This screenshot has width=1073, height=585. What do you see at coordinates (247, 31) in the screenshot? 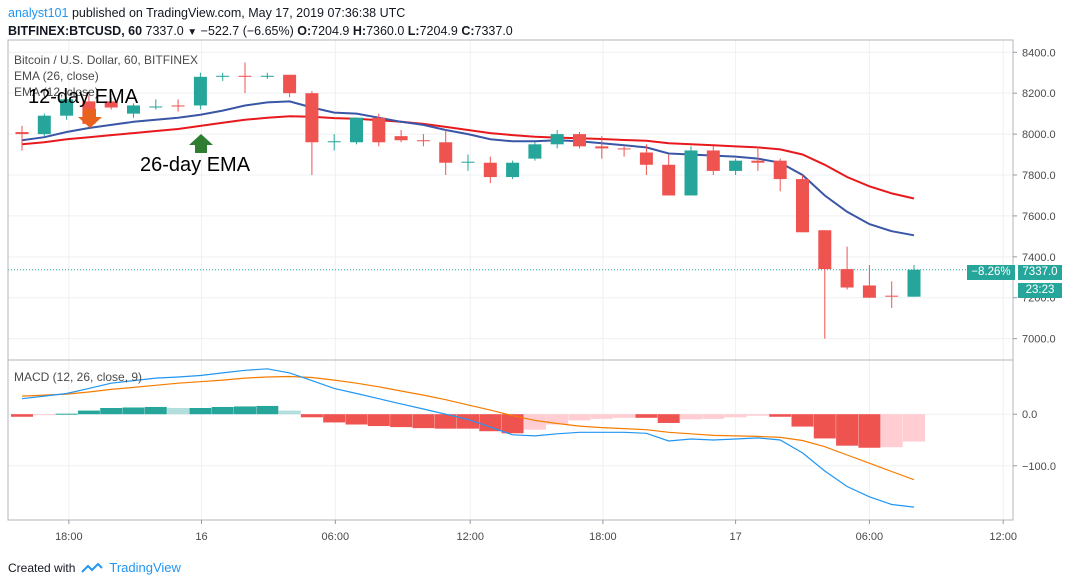
I see `price-change: −522.7 (−6.65%)` at bounding box center [247, 31].